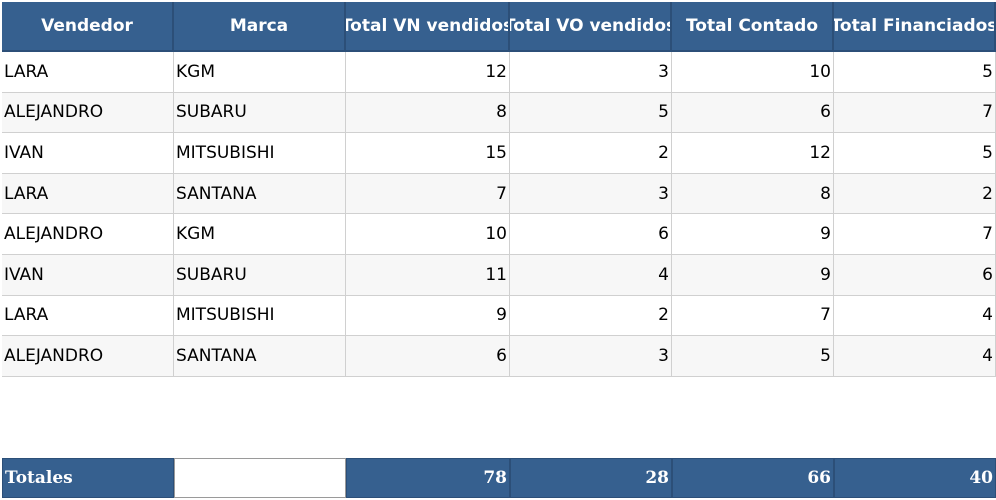 Image resolution: width=996 pixels, height=500 pixels. Describe the element at coordinates (428, 478) in the screenshot. I see `totals-value: 78` at that location.